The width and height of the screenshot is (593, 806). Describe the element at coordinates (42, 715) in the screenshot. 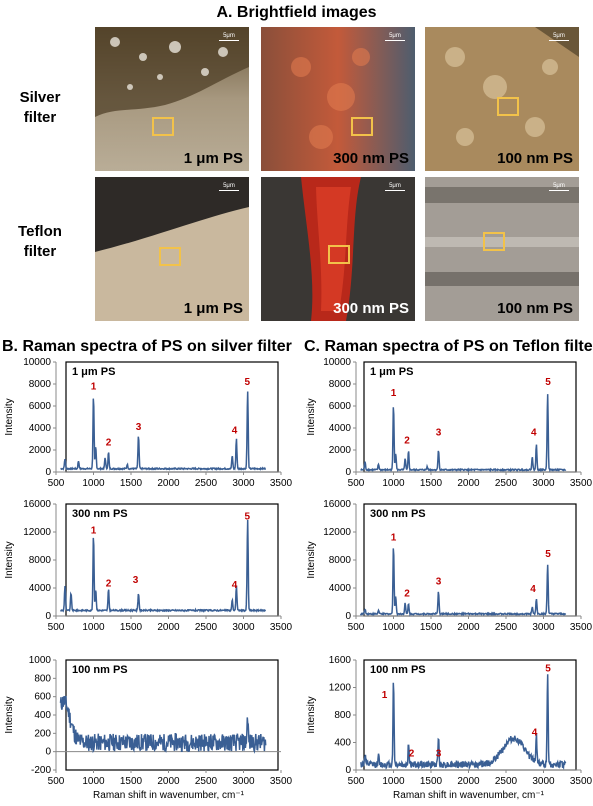

I see `y-tick-label: 400` at that location.